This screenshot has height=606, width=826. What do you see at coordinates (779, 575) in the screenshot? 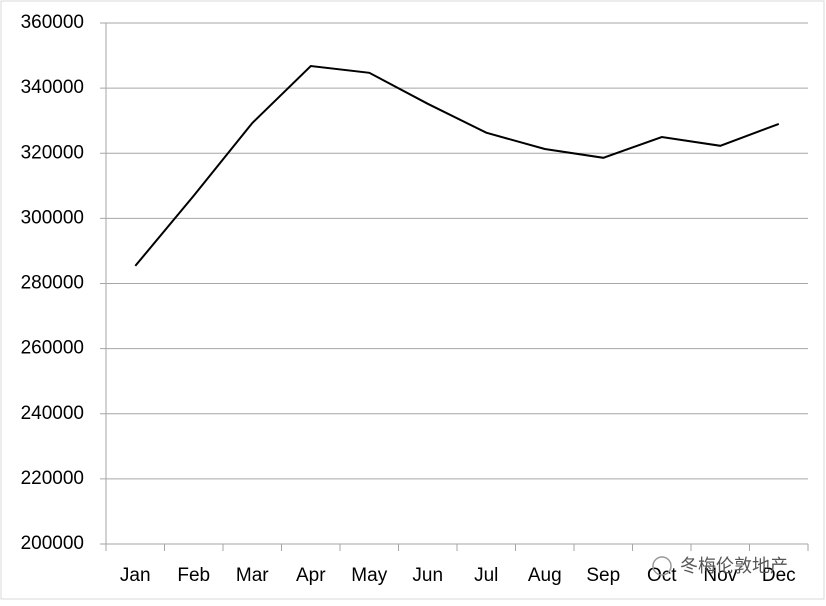
I see `x-tick-label: Dec` at bounding box center [779, 575].